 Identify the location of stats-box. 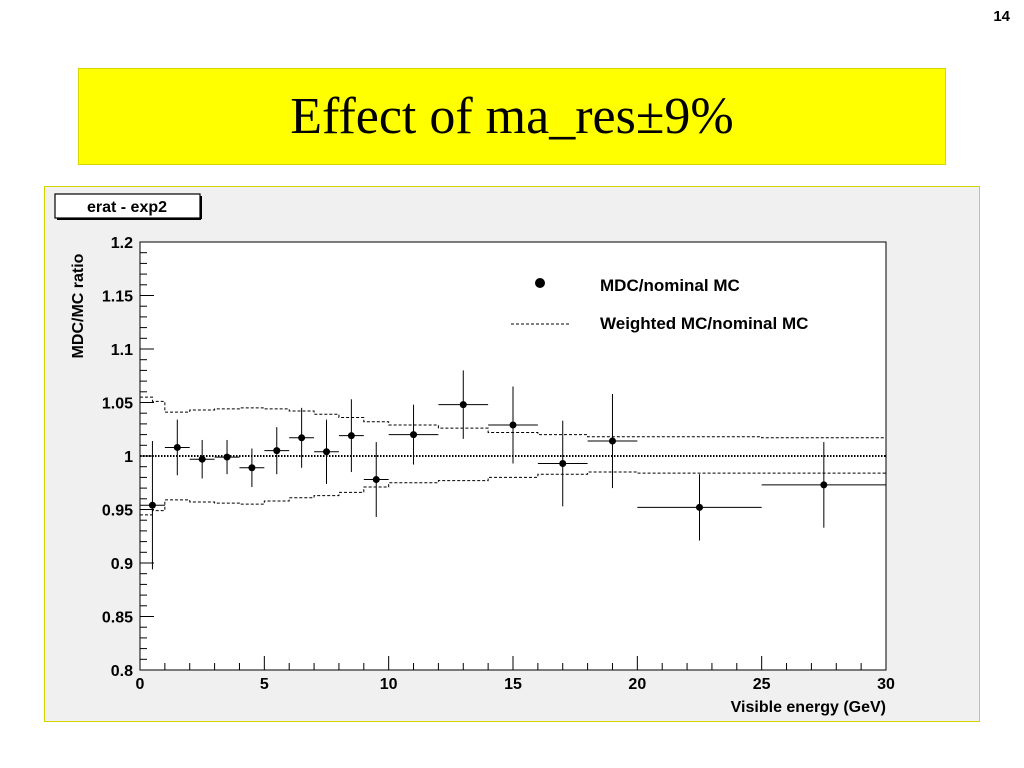
(127, 206).